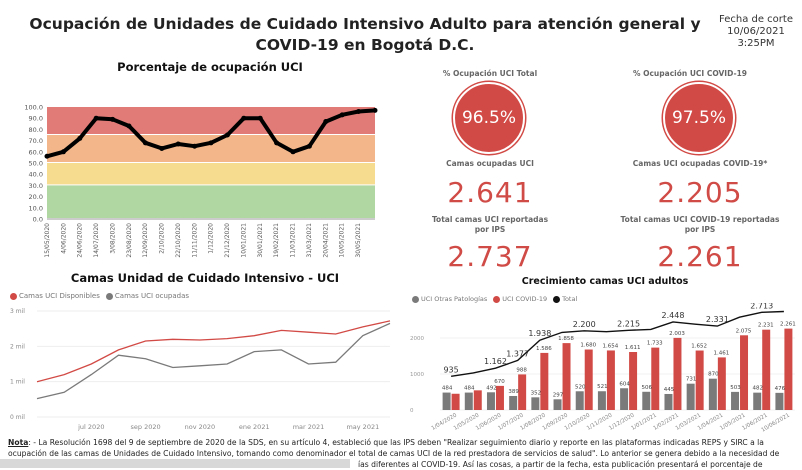 Image resolution: width=802 pixels, height=470 pixels. Describe the element at coordinates (499, 382) in the screenshot. I see `bar-label: 670` at that location.